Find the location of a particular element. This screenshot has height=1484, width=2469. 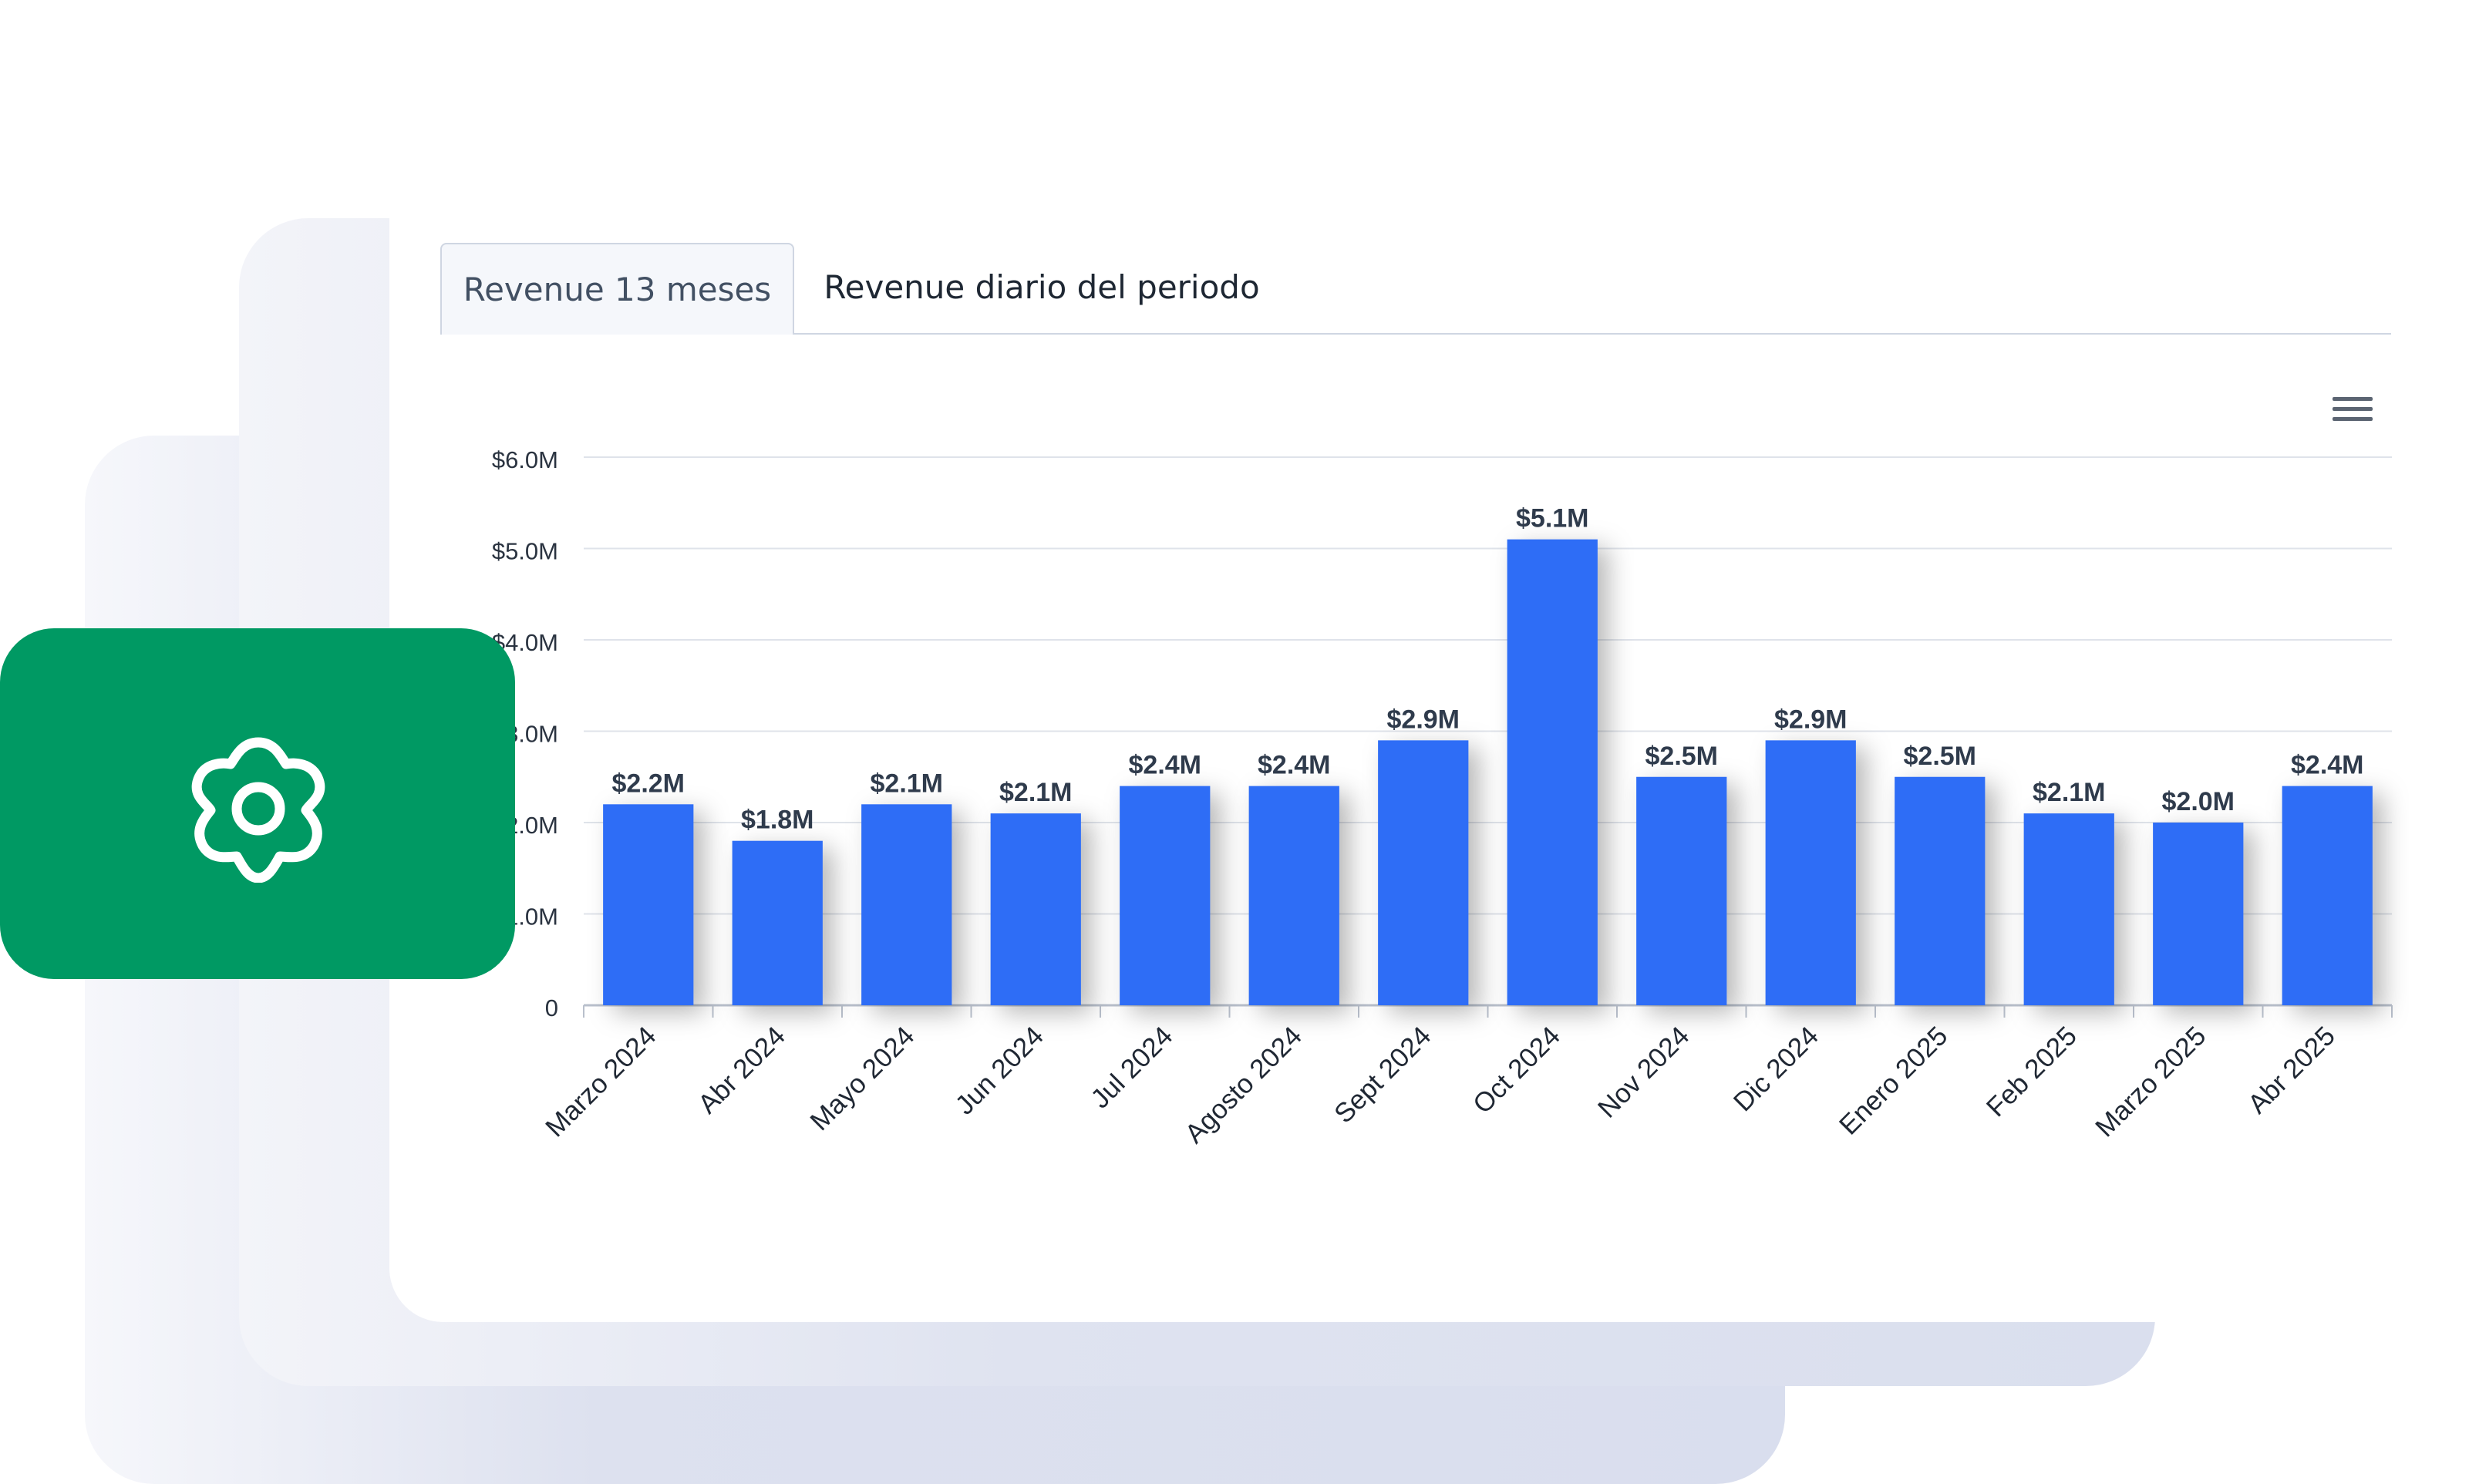

x-tick-label: Marzo 2025 is located at coordinates (2150, 1081).